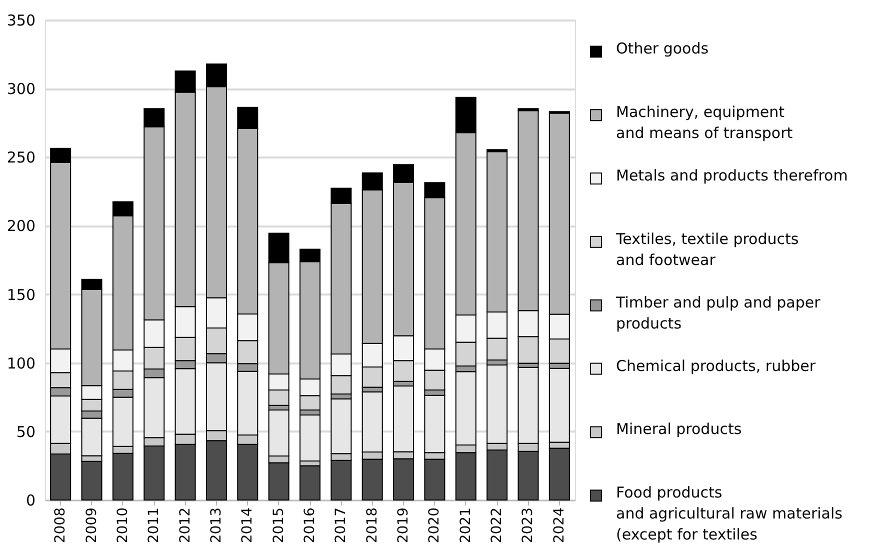 The image size is (894, 548). Describe the element at coordinates (341, 526) in the screenshot. I see `x-tick-label: 2017` at that location.